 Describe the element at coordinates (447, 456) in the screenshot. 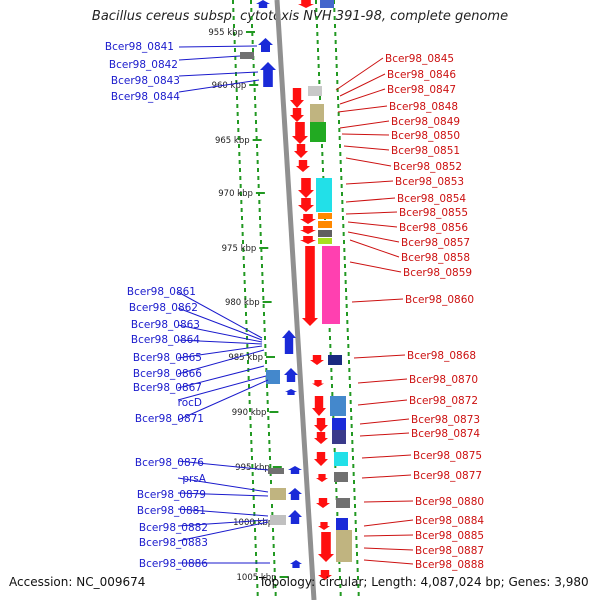

I see `right-gene-label: Bcer98_0875` at that location.